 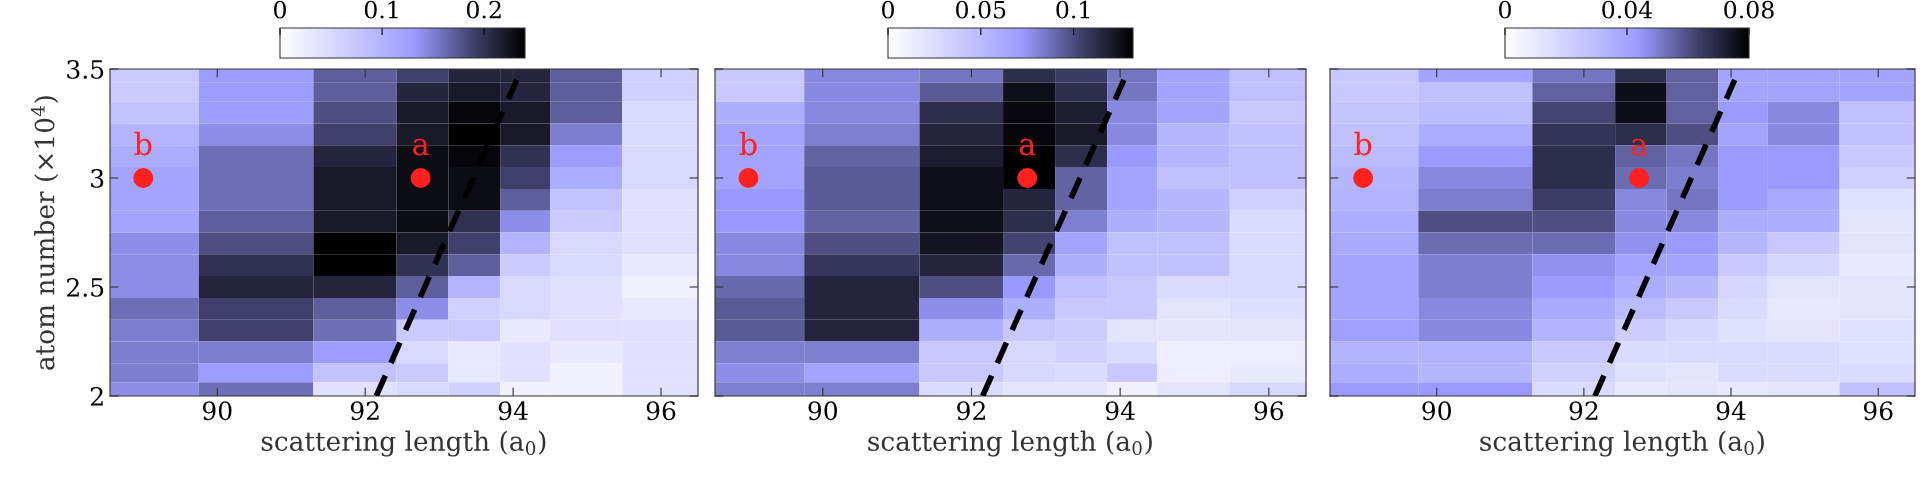 I want to click on color-bar-label: 0.04, so click(x=1627, y=9).